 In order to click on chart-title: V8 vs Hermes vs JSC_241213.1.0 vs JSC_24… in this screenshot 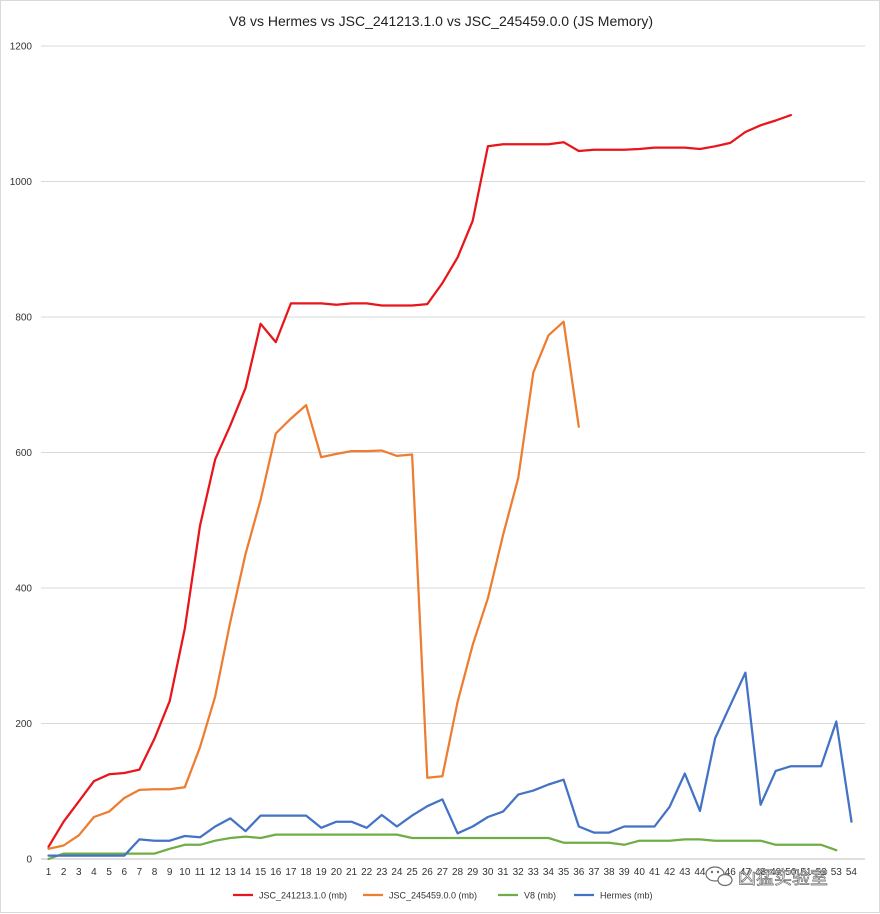, I will do `click(441, 21)`.